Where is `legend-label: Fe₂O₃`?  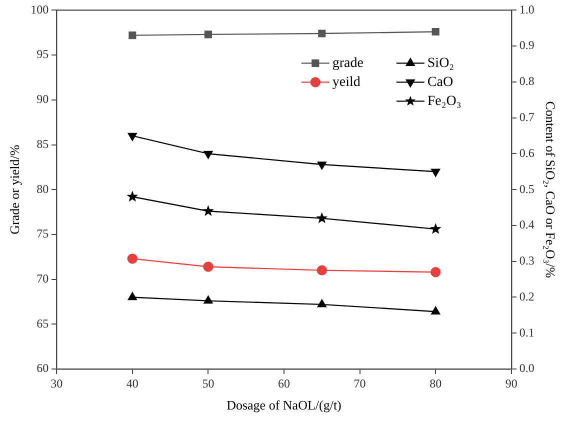 legend-label: Fe₂O₃ is located at coordinates (444, 101).